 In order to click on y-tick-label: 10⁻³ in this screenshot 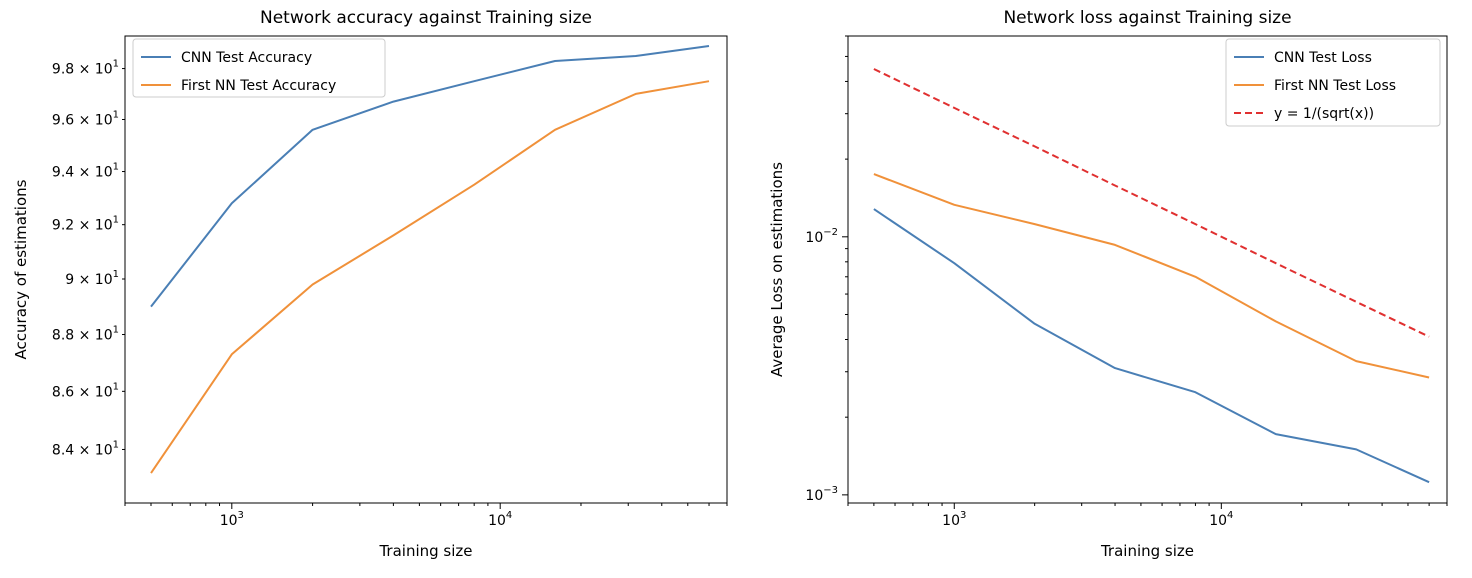, I will do `click(821, 494)`.